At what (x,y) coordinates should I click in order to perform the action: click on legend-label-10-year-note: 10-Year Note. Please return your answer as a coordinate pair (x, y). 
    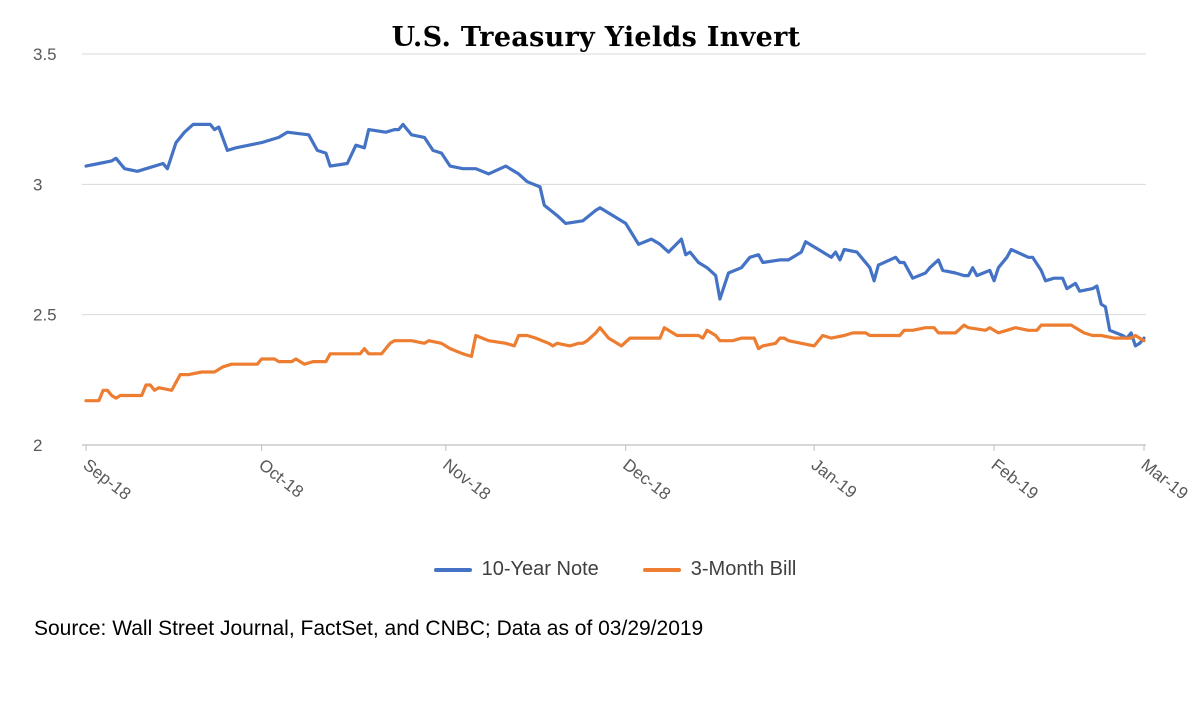
    Looking at the image, I should click on (540, 569).